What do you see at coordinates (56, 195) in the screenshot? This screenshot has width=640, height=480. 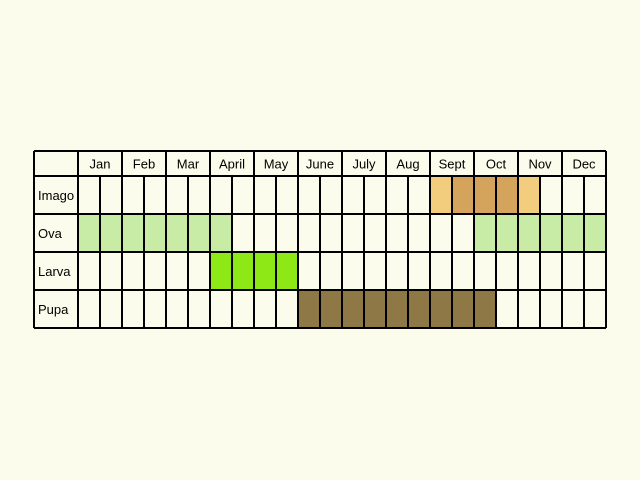 I see `stage-label-imago: Imago` at bounding box center [56, 195].